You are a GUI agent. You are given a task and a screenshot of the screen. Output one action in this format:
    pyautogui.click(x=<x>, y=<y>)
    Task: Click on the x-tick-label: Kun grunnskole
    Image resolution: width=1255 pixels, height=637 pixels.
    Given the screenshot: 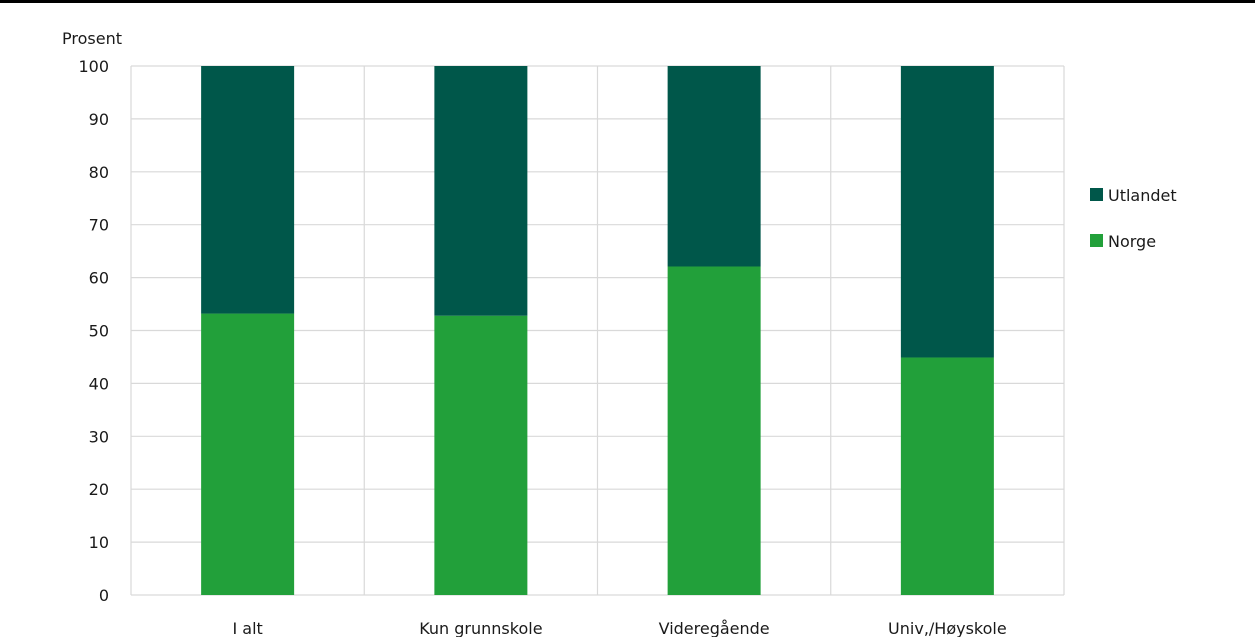 What is the action you would take?
    pyautogui.click(x=480, y=628)
    